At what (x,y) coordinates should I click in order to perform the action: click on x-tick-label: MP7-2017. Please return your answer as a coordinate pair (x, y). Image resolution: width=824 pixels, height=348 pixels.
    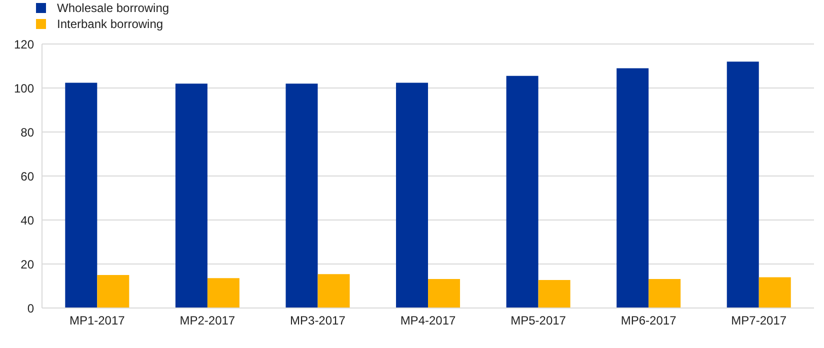
    Looking at the image, I should click on (759, 321).